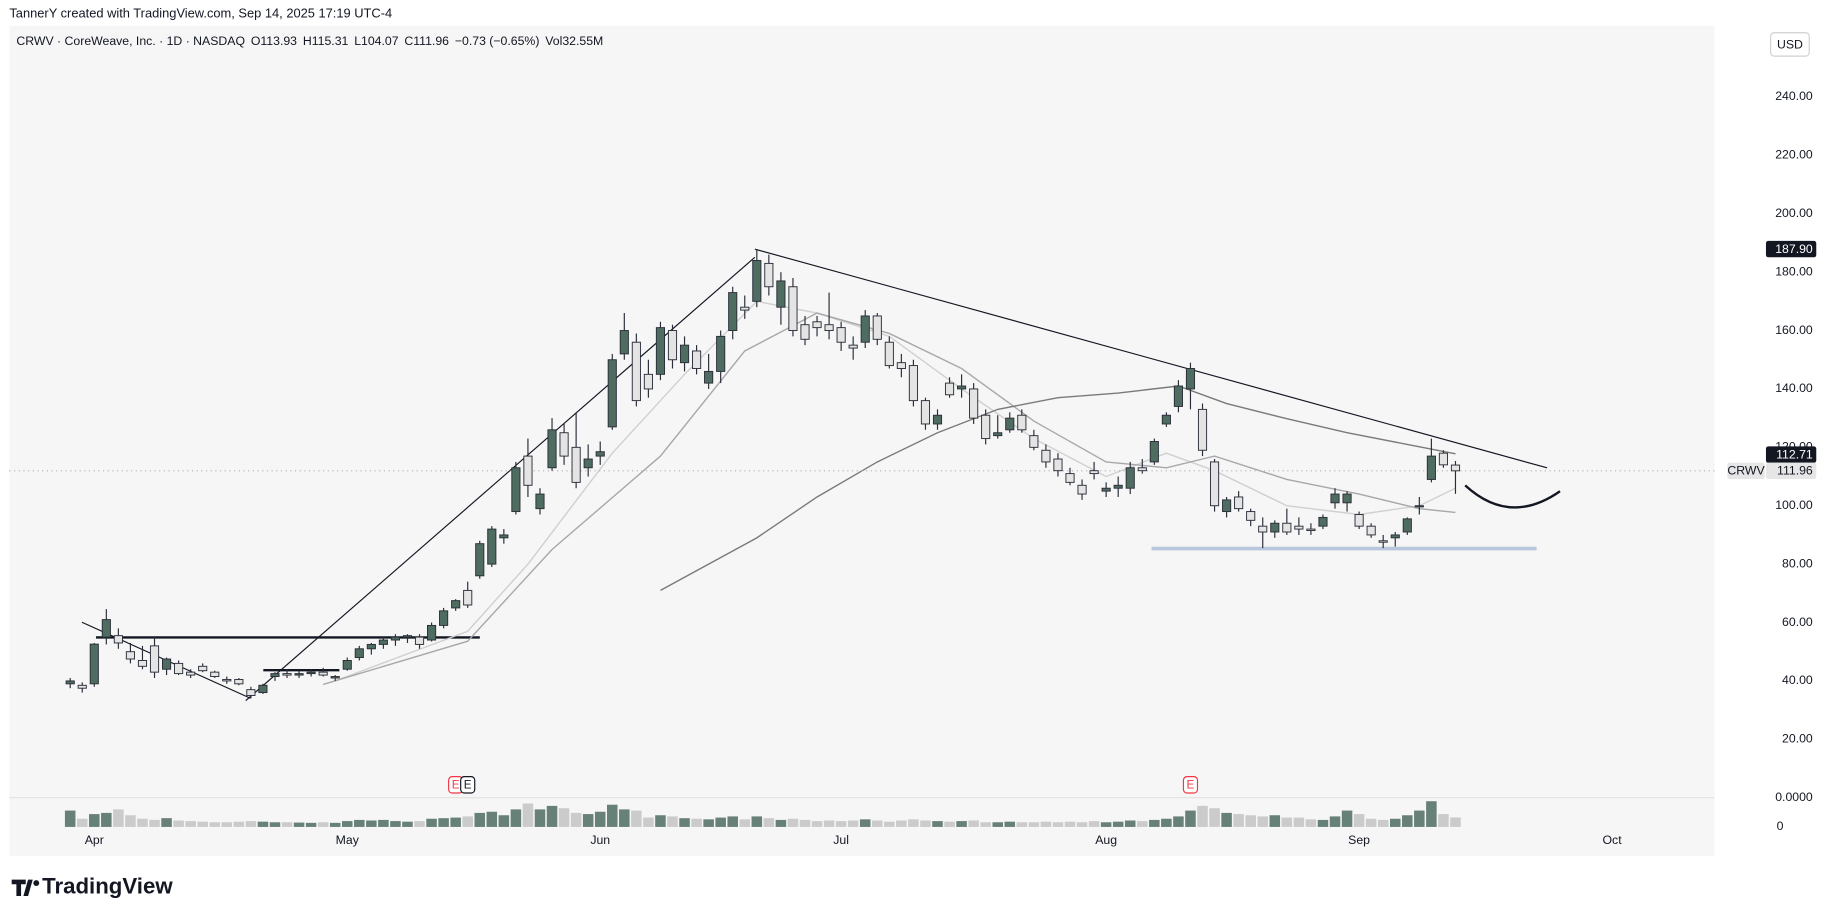 The image size is (1835, 917). I want to click on volume-tick-label: 0, so click(1780, 826).